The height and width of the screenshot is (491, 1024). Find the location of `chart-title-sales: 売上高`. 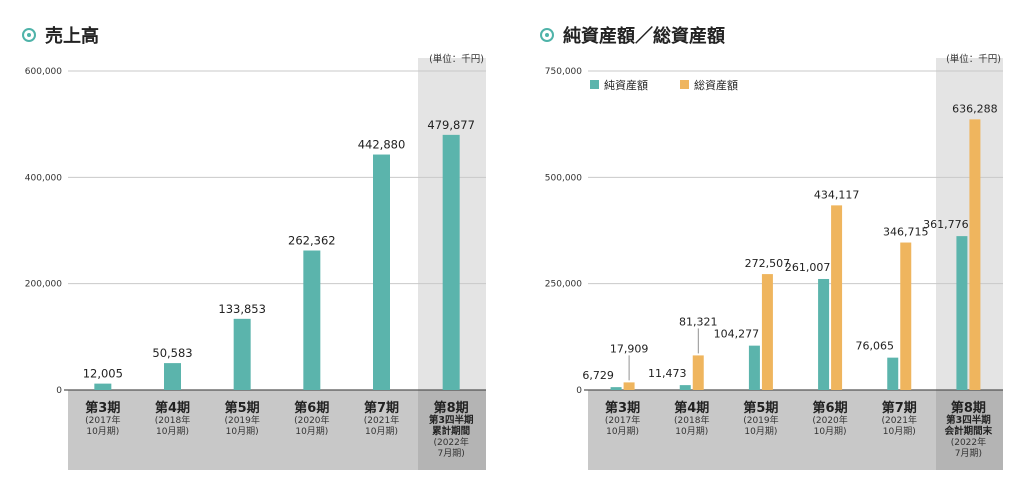

chart-title-sales: 売上高 is located at coordinates (60, 35).